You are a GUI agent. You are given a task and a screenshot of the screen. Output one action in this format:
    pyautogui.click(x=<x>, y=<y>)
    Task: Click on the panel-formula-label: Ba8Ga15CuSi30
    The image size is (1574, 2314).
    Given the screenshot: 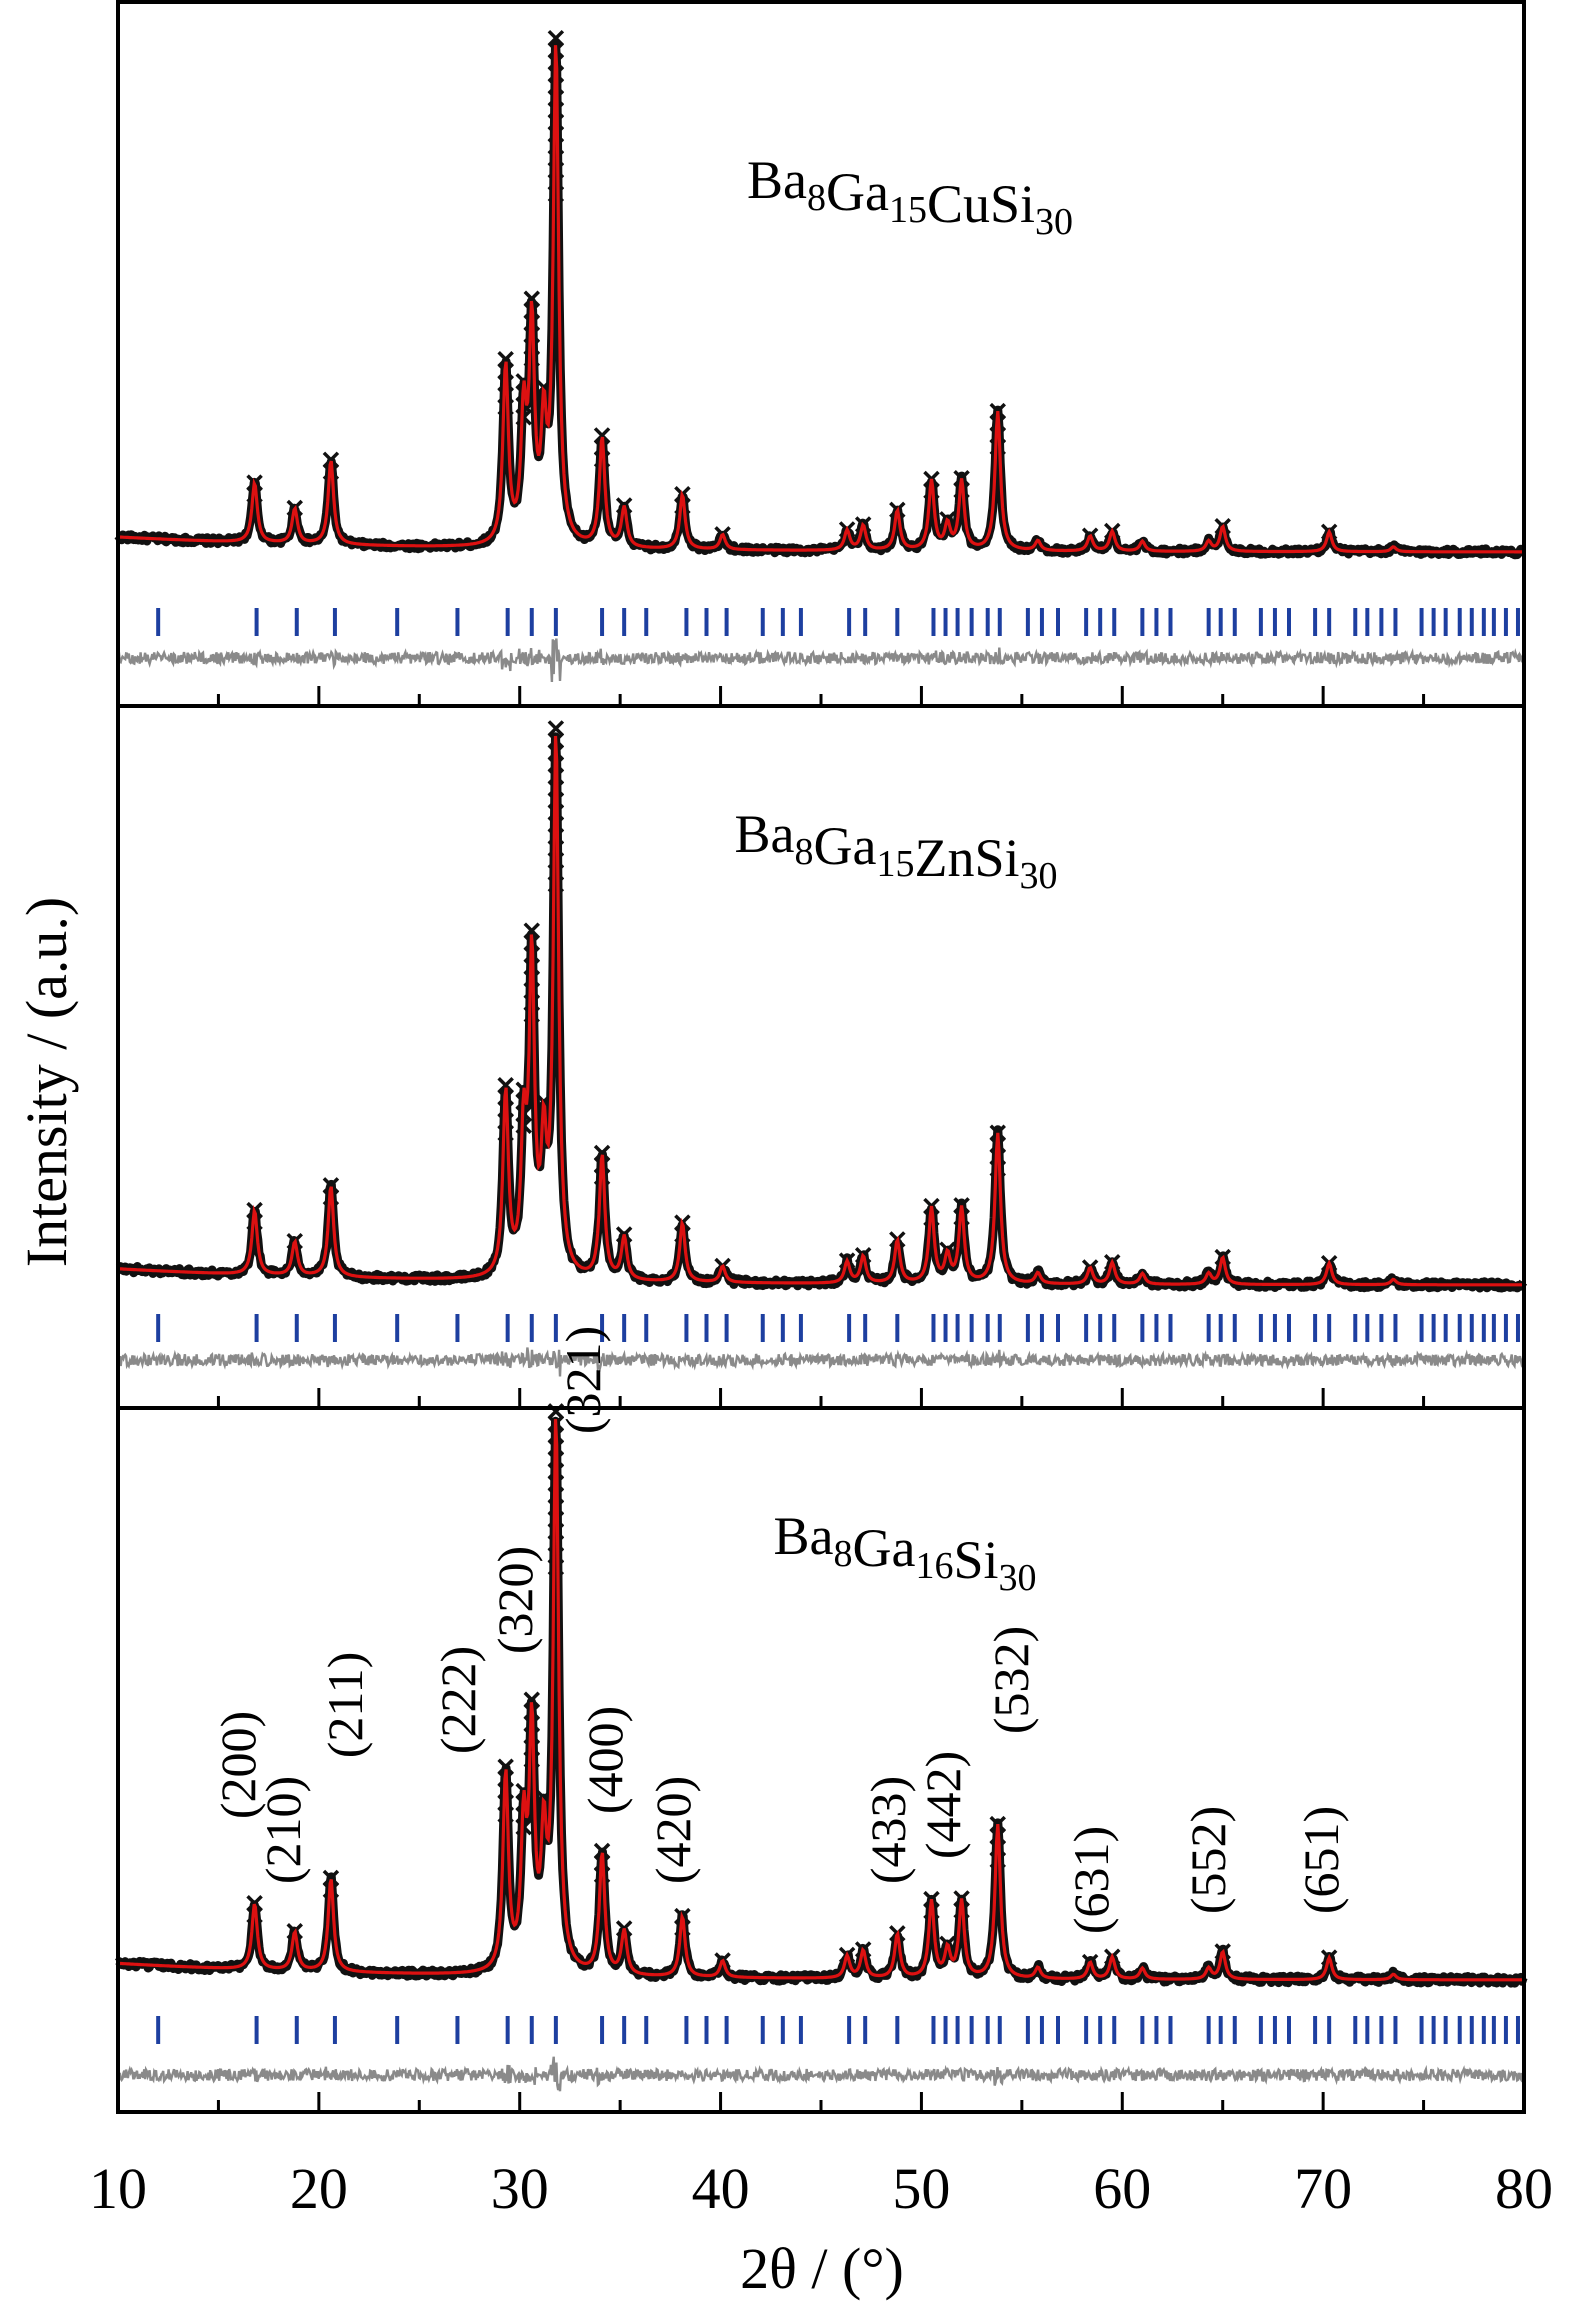 What is the action you would take?
    pyautogui.click(x=910, y=196)
    